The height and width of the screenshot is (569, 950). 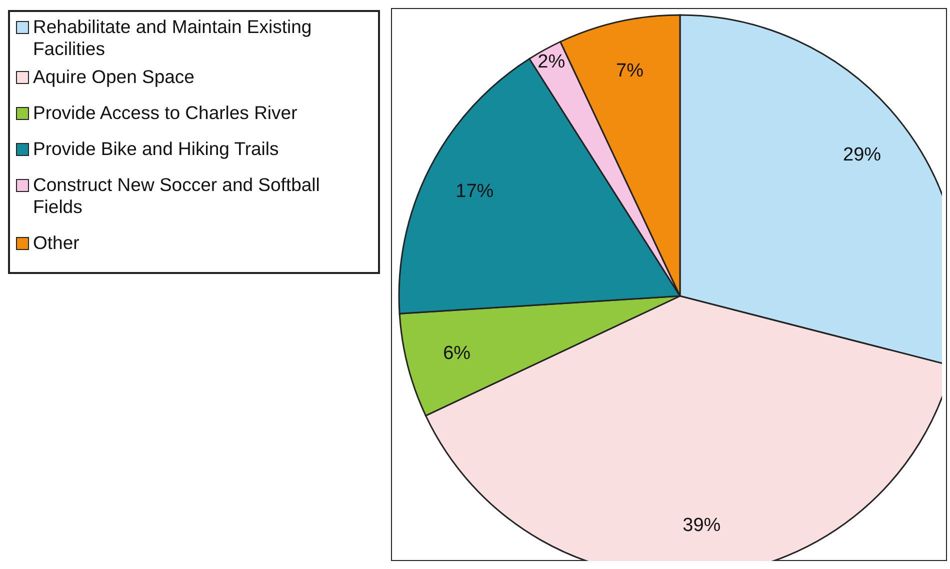 What do you see at coordinates (630, 71) in the screenshot?
I see `data-label: 7%` at bounding box center [630, 71].